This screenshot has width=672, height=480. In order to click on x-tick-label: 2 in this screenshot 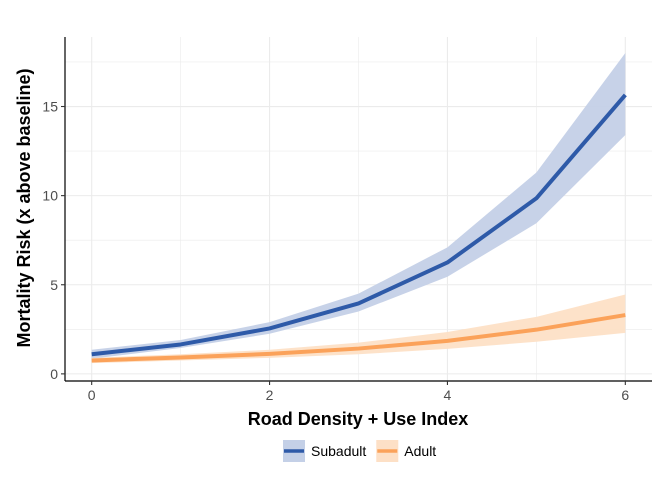, I will do `click(270, 395)`.